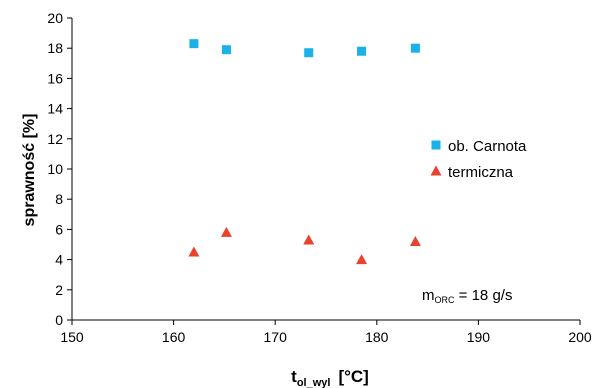  What do you see at coordinates (326, 332) in the screenshot?
I see `x-axis-ticks: 150 160 170 180 190 200` at bounding box center [326, 332].